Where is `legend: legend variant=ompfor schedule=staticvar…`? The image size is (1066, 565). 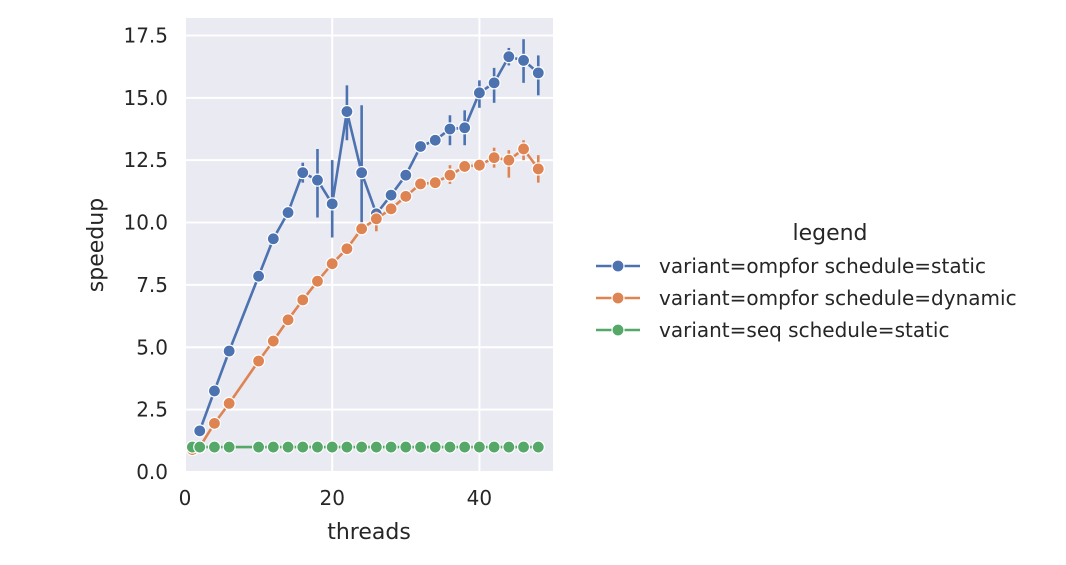
legend: legend variant=ompfor schedule=staticvar… is located at coordinates (806, 281).